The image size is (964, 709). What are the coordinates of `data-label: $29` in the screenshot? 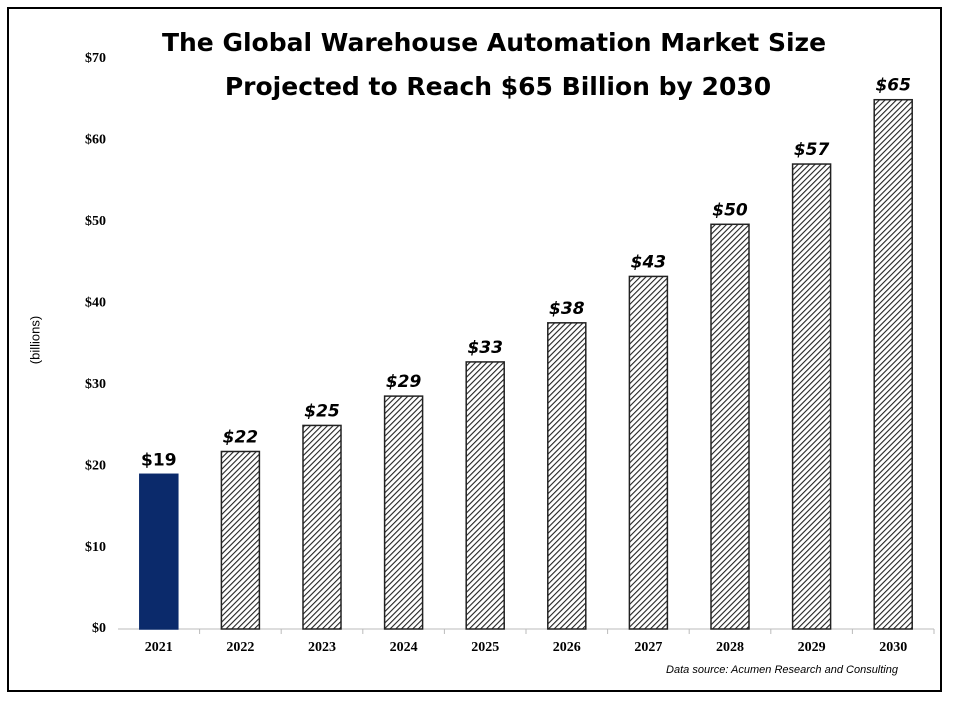 It's located at (404, 382).